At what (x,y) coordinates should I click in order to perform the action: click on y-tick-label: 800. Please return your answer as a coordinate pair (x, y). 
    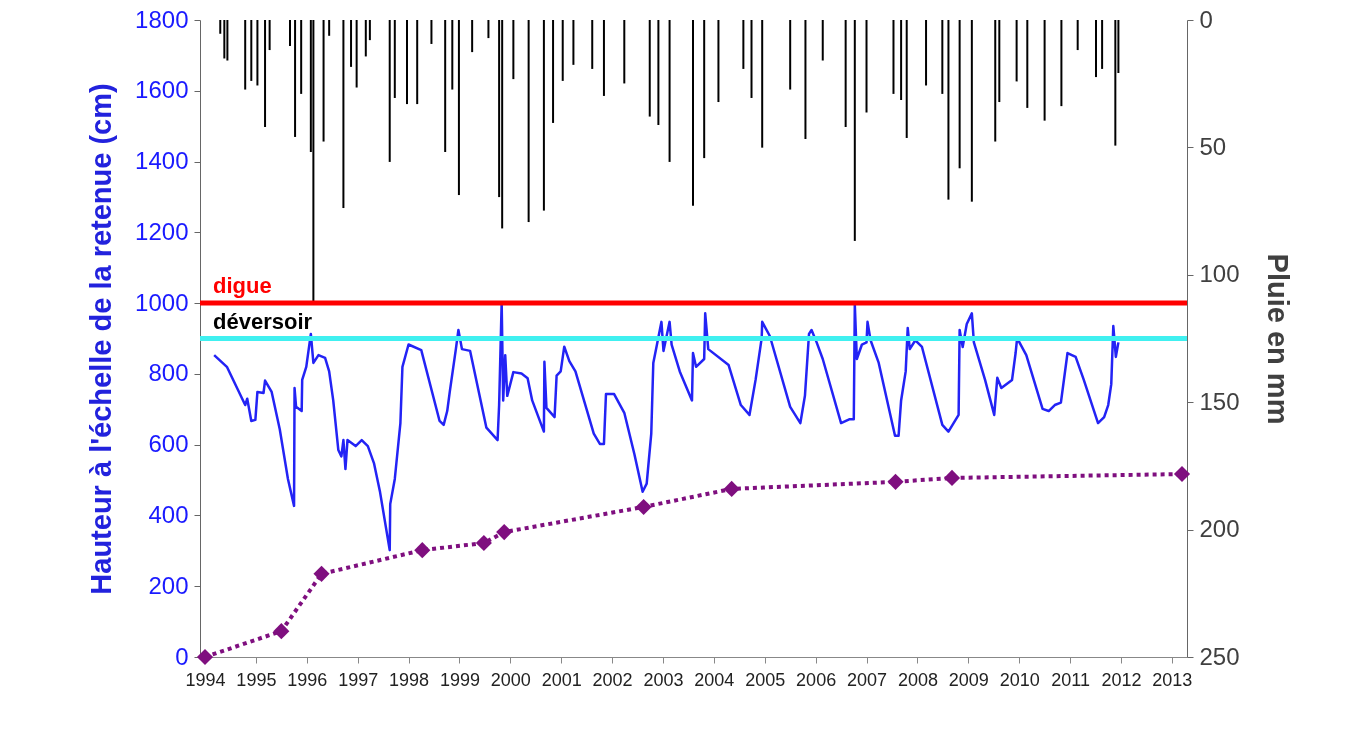
    Looking at the image, I should click on (168, 373).